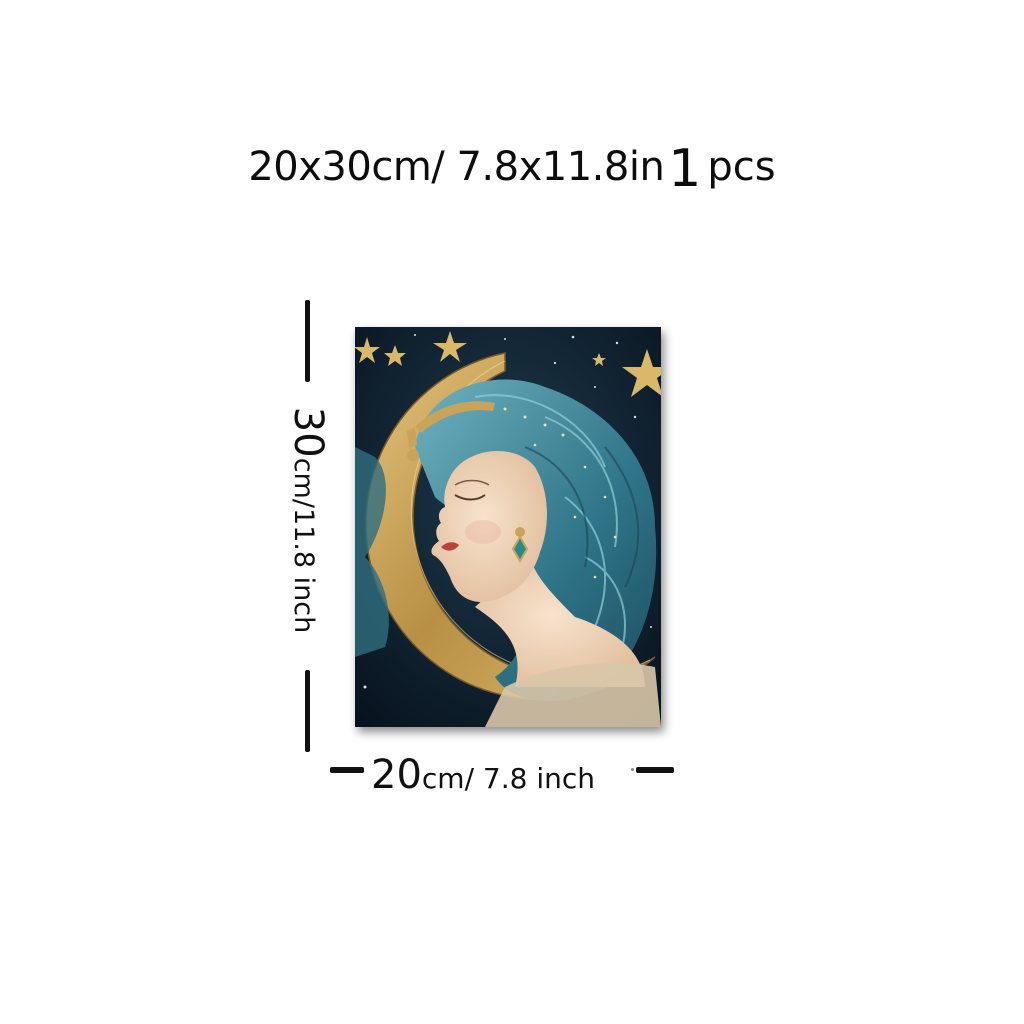 The height and width of the screenshot is (1024, 1024). Describe the element at coordinates (685, 169) in the screenshot. I see `headline-quantity: 1` at that location.